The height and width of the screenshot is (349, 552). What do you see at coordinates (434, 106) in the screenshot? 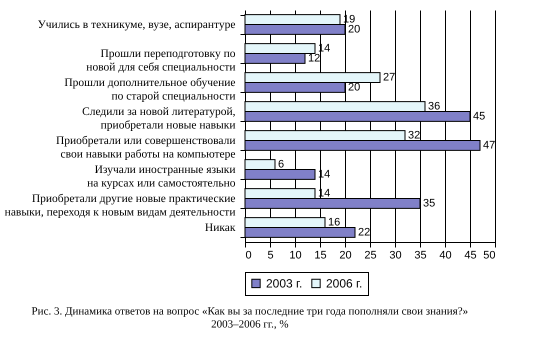
I see `data-label: 36` at bounding box center [434, 106].